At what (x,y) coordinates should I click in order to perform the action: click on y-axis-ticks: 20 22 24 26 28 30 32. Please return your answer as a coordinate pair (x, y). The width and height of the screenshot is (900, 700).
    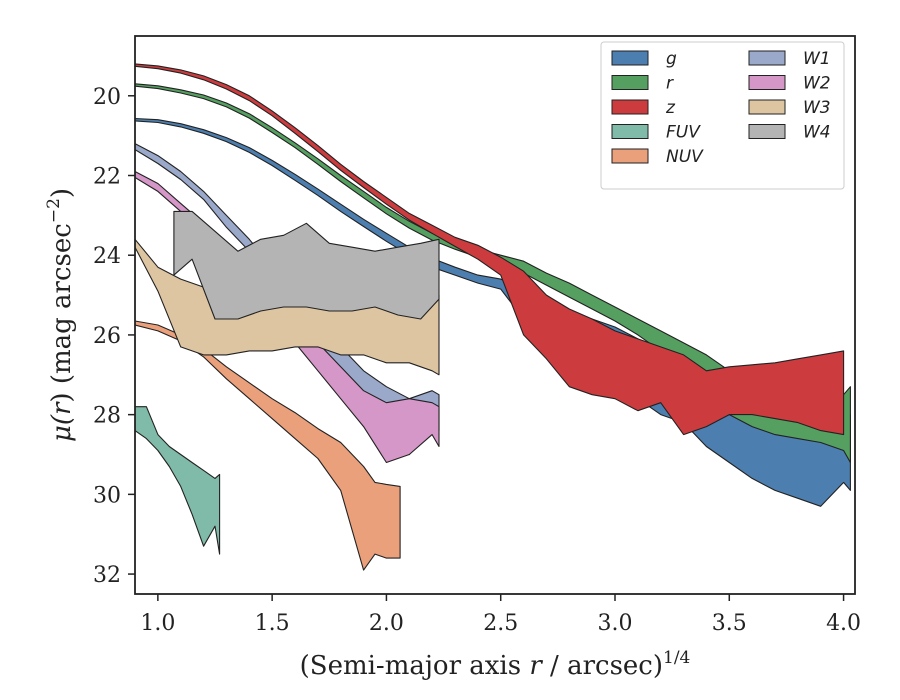
    Looking at the image, I should click on (114, 336).